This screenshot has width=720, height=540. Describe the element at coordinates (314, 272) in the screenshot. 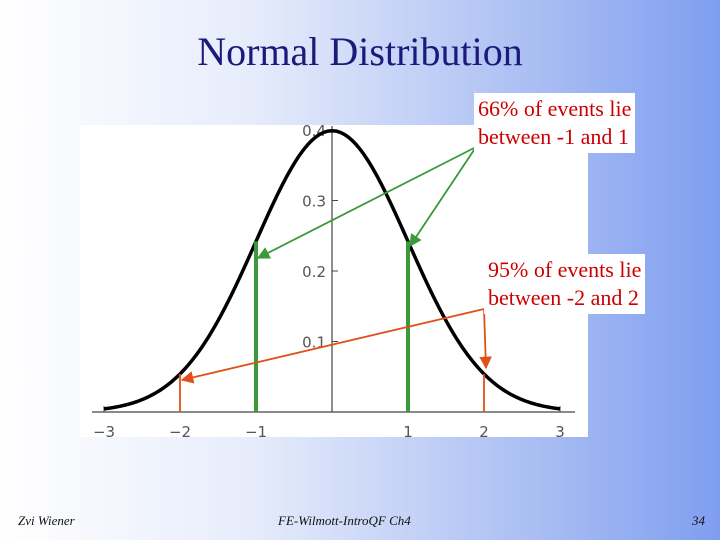

I see `y-tick-label-1: 0.2` at that location.